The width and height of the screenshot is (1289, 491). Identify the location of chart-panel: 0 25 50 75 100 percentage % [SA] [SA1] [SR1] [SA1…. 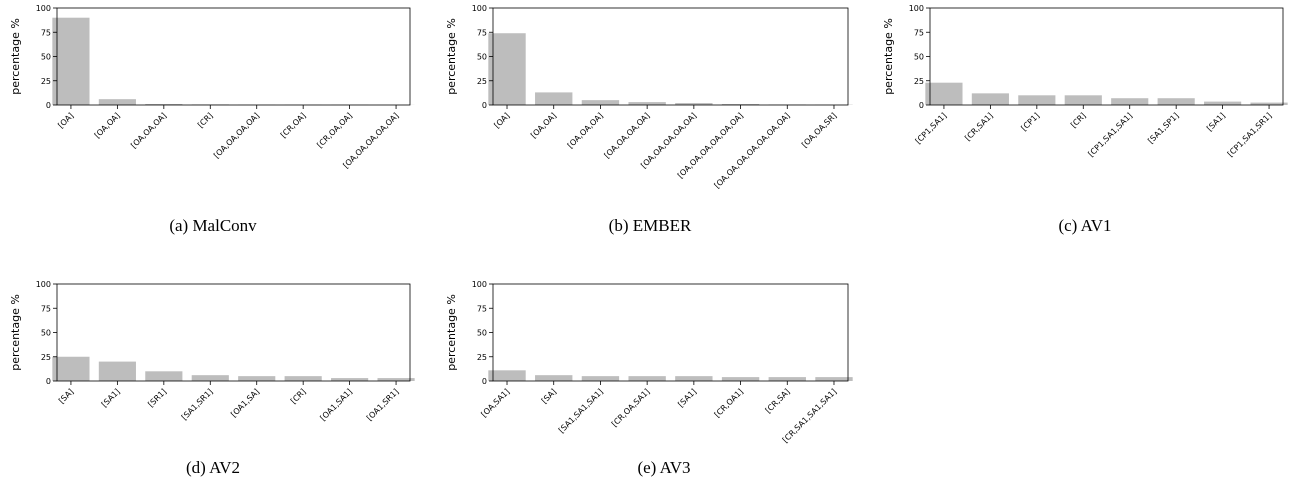
(212, 378).